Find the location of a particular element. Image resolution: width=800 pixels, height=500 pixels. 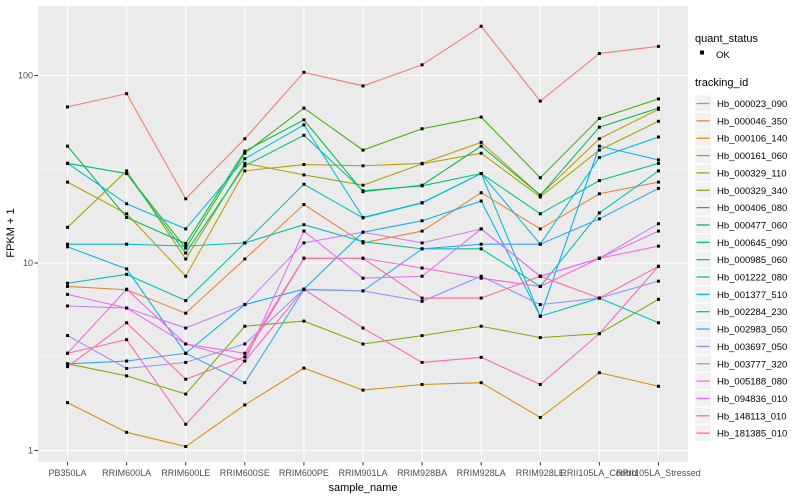

legend-title-quant-status: quant_status is located at coordinates (726, 39).